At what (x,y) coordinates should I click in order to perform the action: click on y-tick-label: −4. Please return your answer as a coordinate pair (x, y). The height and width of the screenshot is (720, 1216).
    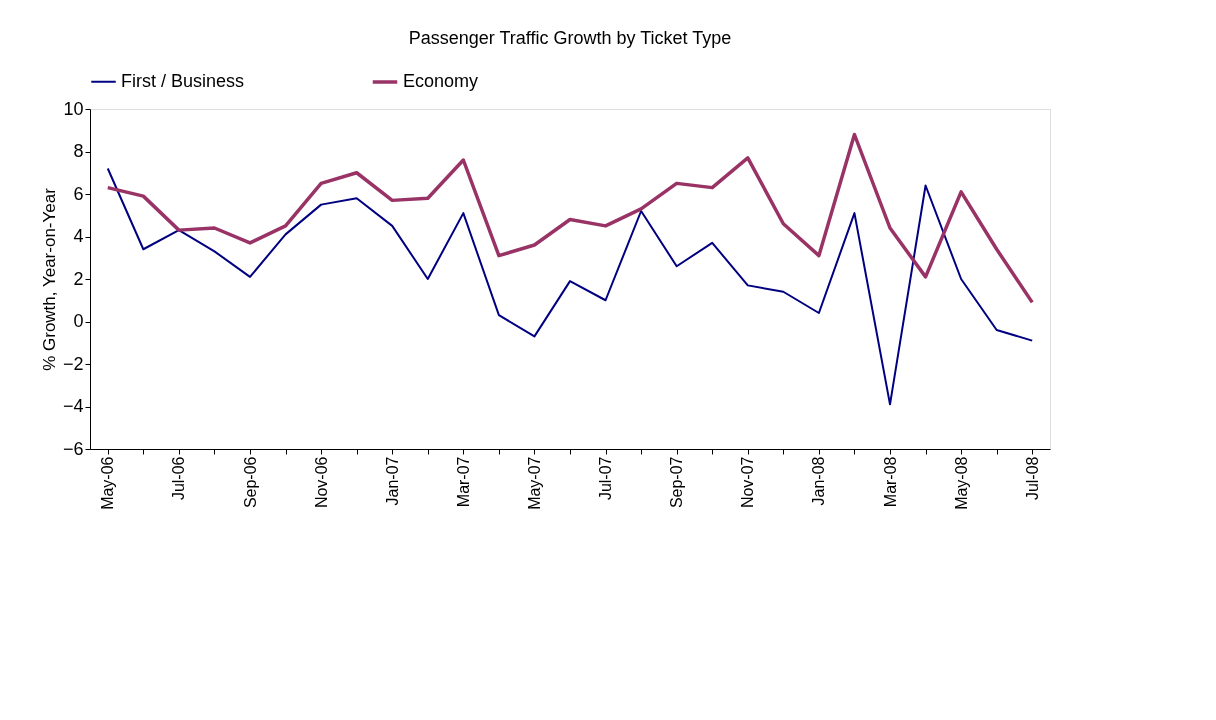
    Looking at the image, I should click on (73, 406).